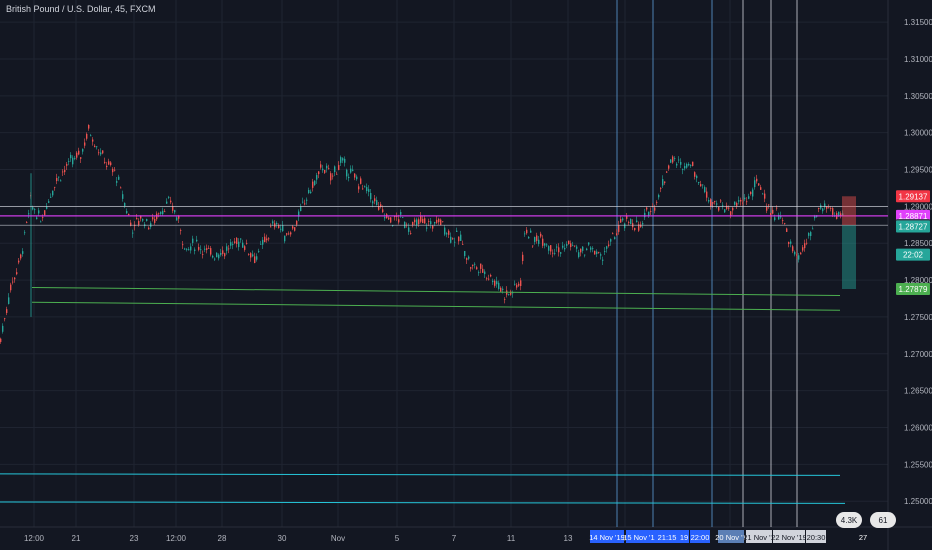 The width and height of the screenshot is (932, 550). I want to click on price-label-box, so click(913, 254).